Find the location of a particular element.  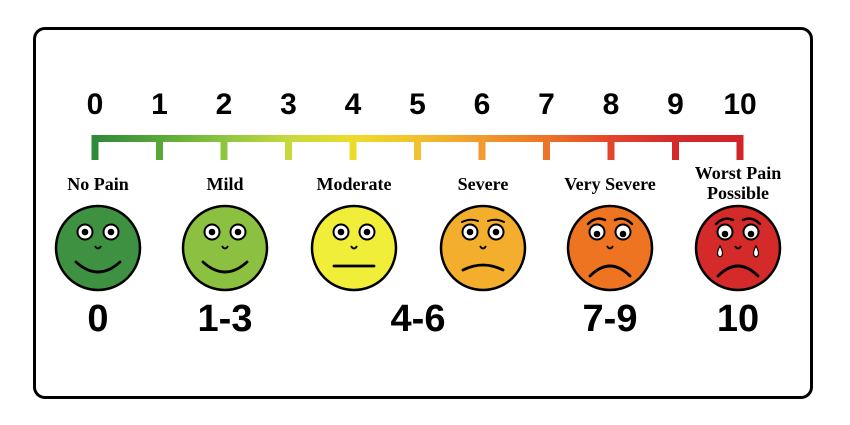

gradient-bar is located at coordinates (417, 147).